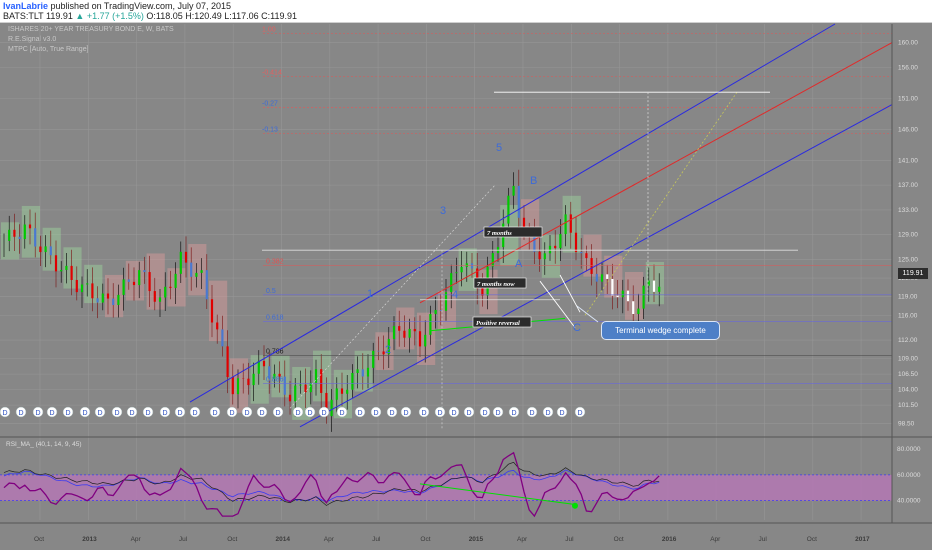 The width and height of the screenshot is (932, 550). I want to click on last-price-tag: 119.91, so click(913, 273).